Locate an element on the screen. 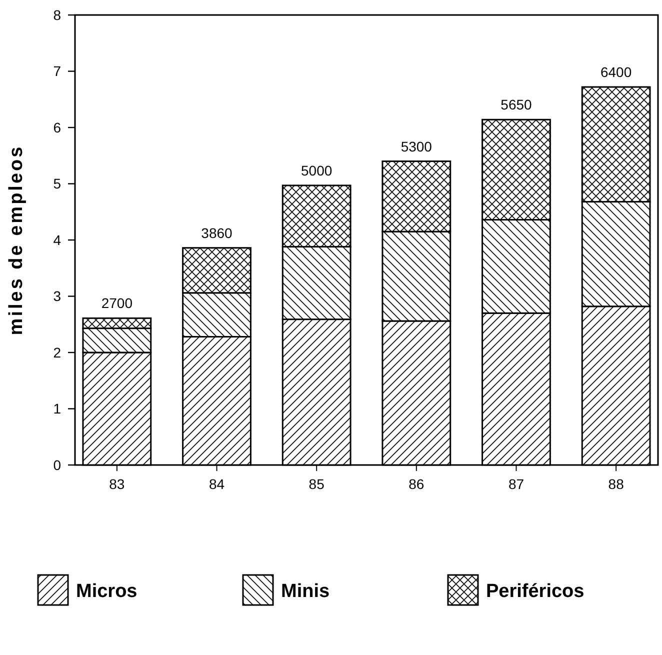  annotation: 2700 is located at coordinates (117, 303).